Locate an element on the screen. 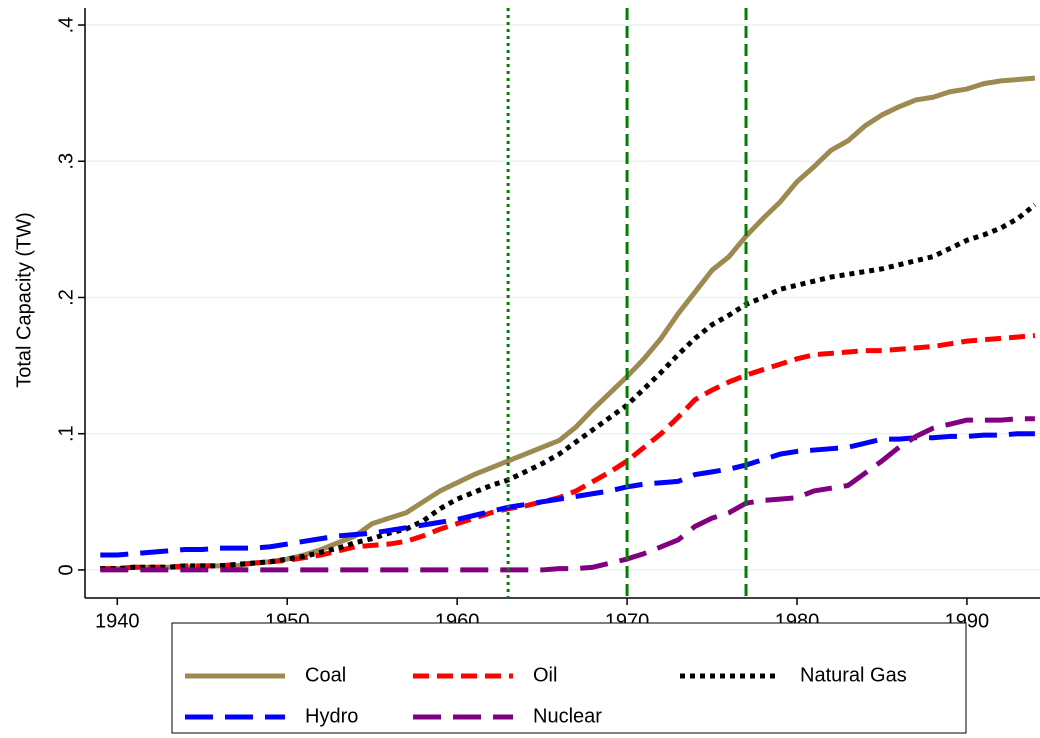 This screenshot has height=738, width=1040. y-tick-label: .3 is located at coordinates (66, 161).